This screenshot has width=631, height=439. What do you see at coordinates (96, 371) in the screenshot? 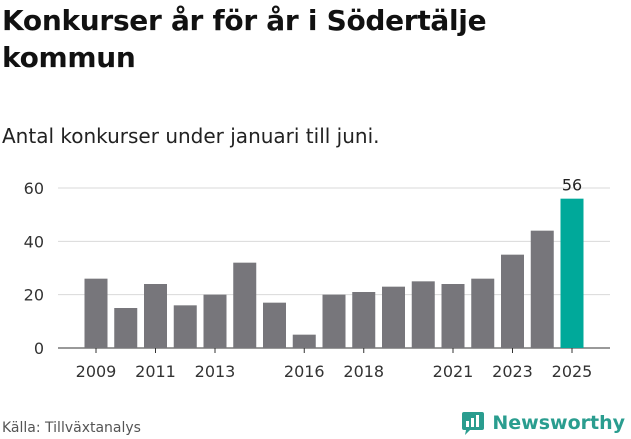
I see `x-tick-label: 2009` at bounding box center [96, 371].